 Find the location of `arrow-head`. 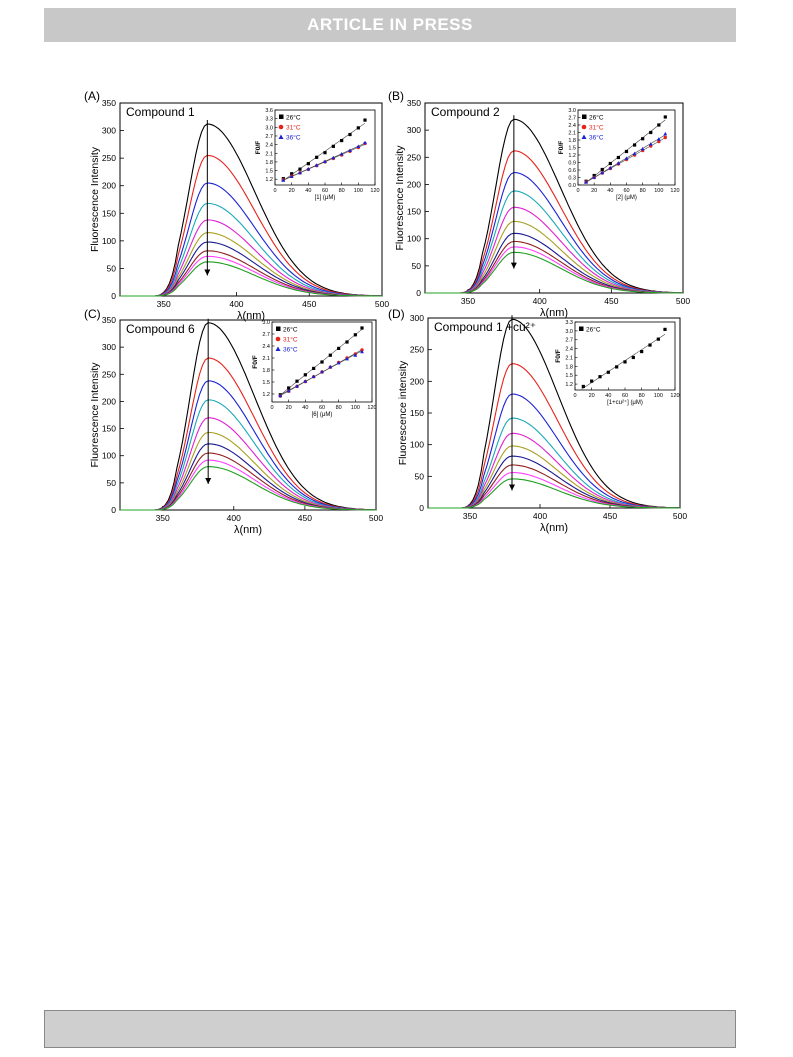

arrow-head is located at coordinates (208, 480).